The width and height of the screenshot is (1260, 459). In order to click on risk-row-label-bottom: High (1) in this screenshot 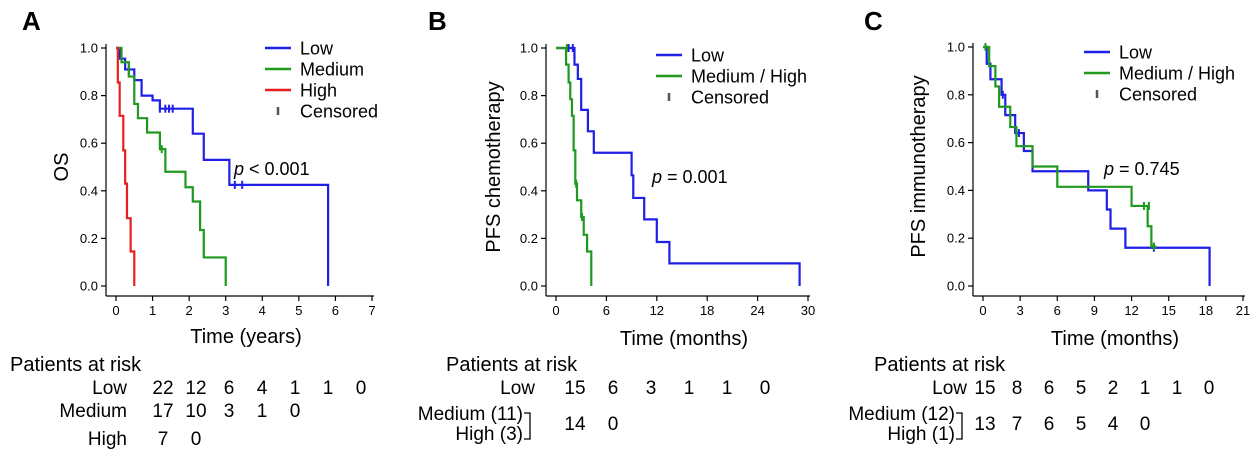, I will do `click(921, 434)`.